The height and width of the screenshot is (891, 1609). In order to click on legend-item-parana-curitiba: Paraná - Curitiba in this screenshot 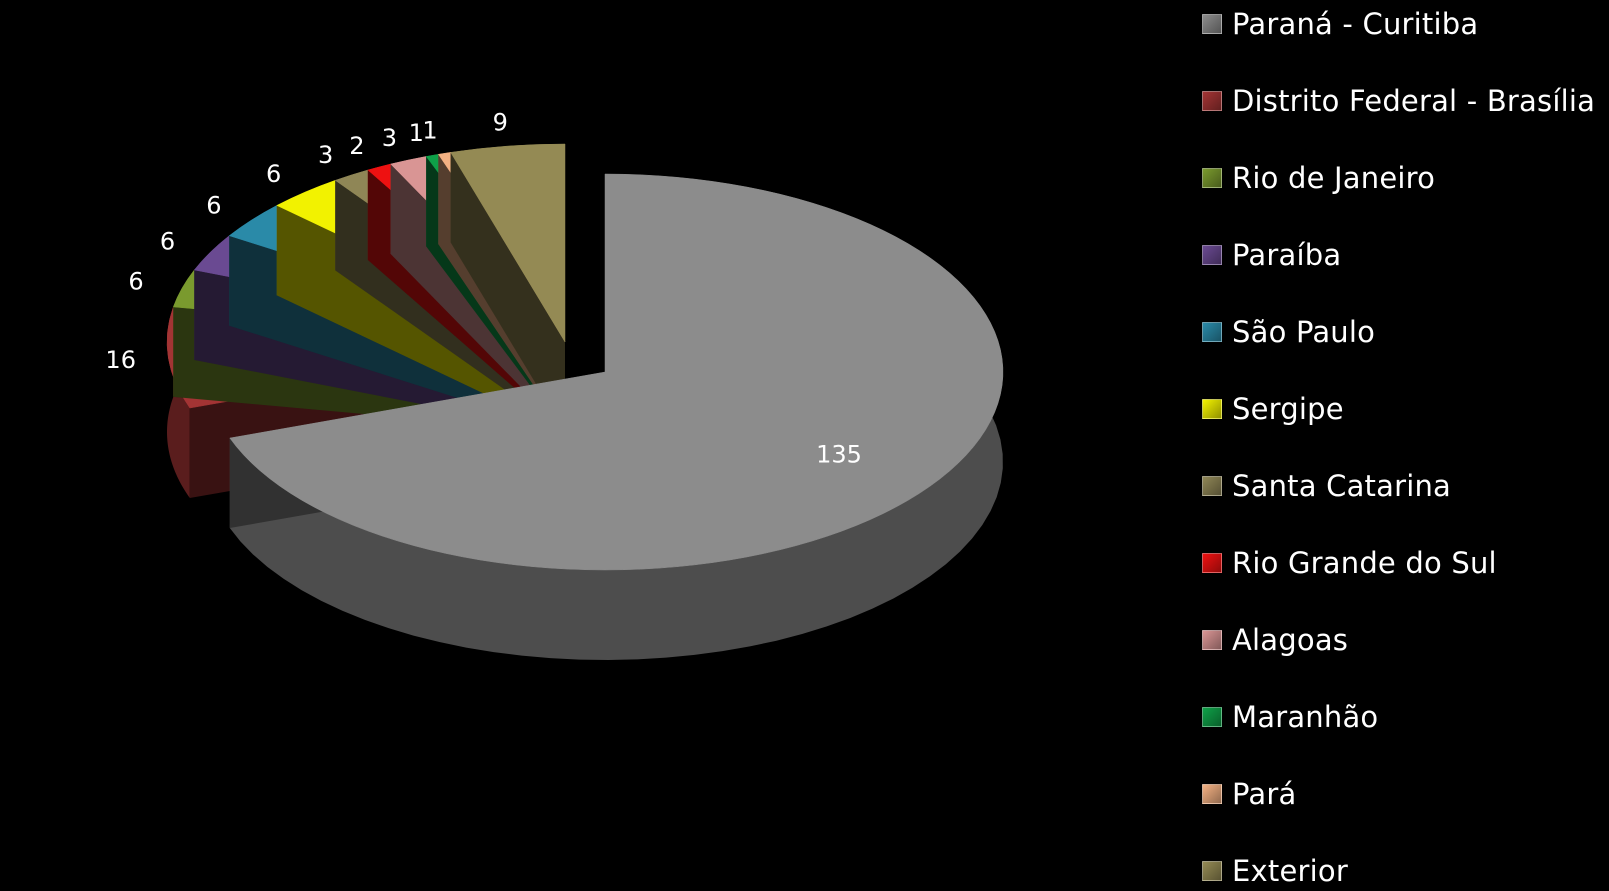, I will do `click(1340, 24)`.